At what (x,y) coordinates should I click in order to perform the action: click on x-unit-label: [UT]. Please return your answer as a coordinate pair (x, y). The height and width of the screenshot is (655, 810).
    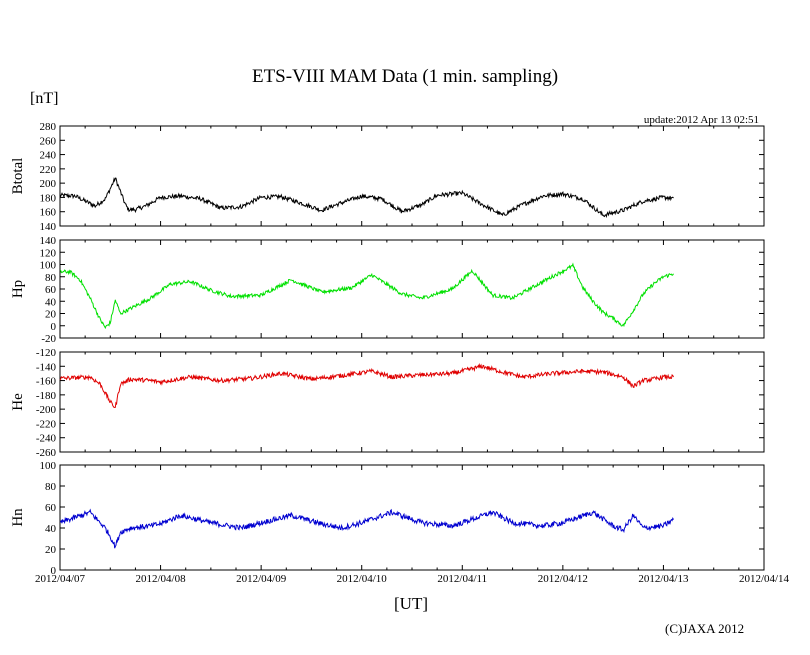
    Looking at the image, I should click on (411, 603).